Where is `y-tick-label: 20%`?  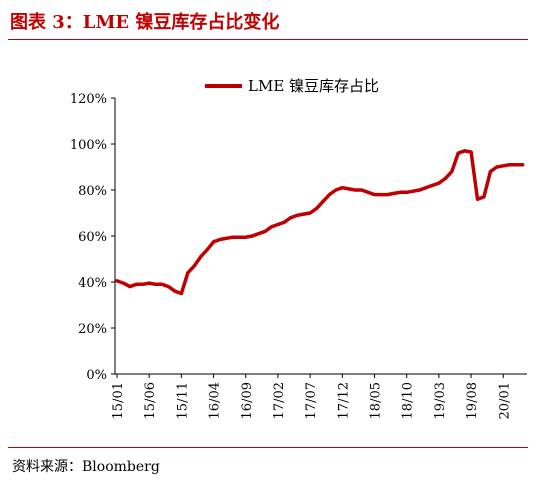
y-tick-label: 20% is located at coordinates (92, 329).